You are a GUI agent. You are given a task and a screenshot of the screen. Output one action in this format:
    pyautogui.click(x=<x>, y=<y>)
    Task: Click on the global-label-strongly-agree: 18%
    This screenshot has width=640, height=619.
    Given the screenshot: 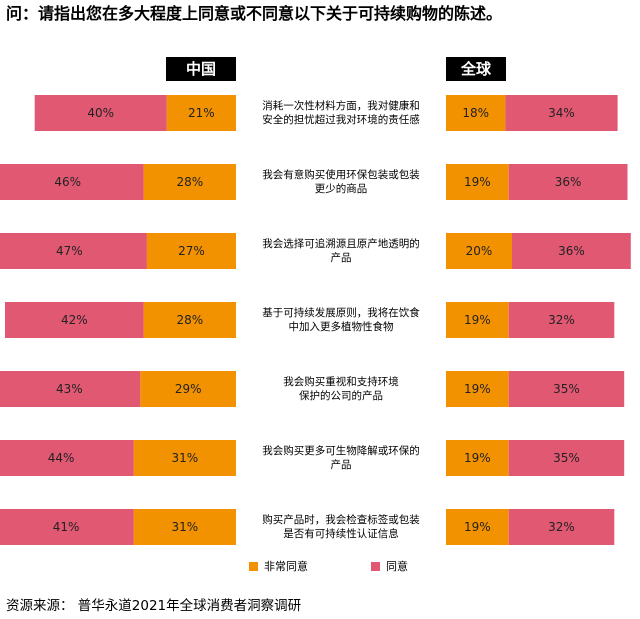 What is the action you would take?
    pyautogui.click(x=475, y=113)
    